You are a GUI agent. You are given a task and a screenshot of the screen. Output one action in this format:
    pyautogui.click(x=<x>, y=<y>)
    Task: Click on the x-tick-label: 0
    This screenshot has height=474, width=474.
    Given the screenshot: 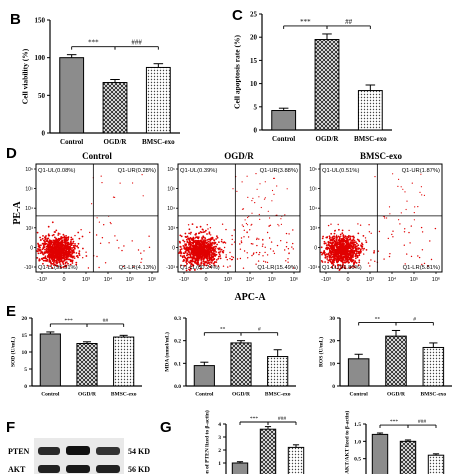 What is the action you would take?
    pyautogui.click(x=205, y=280)
    